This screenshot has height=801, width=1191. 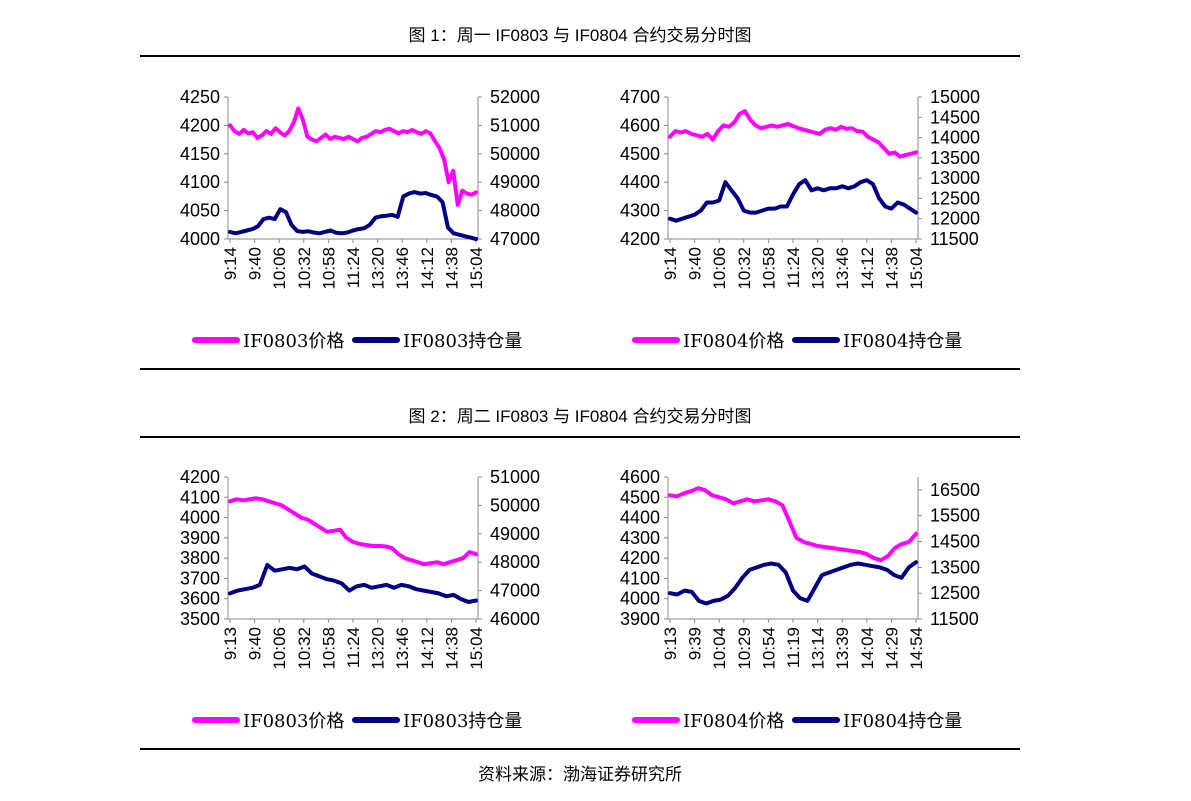 What do you see at coordinates (955, 97) in the screenshot?
I see `right-tick-label: 15000` at bounding box center [955, 97].